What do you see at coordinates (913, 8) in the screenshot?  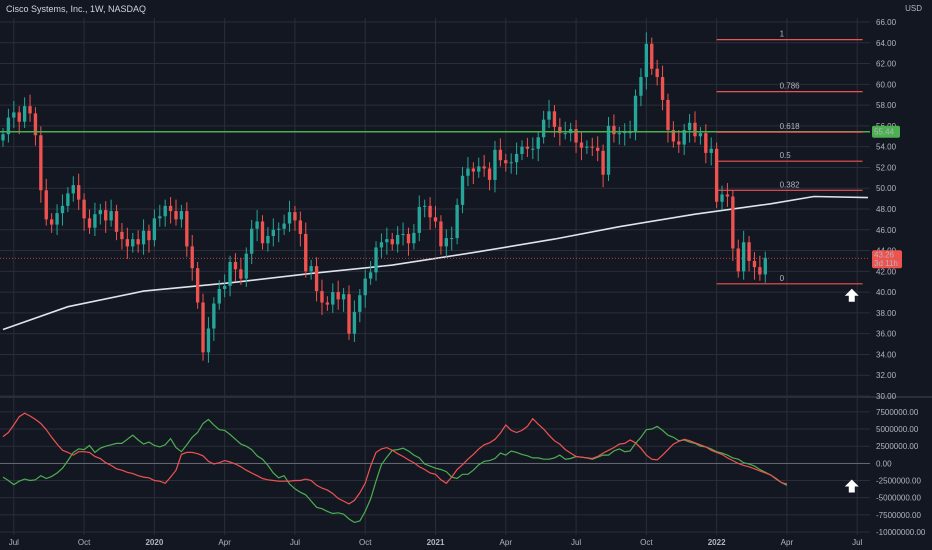 I see `currency-label: USD` at bounding box center [913, 8].